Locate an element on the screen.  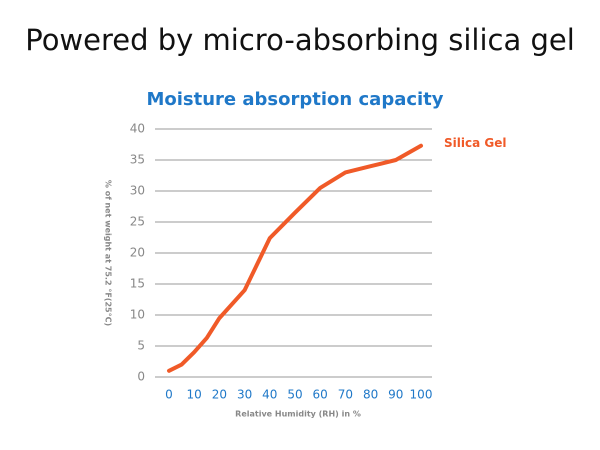
x-tick-label: 30 is located at coordinates (244, 395).